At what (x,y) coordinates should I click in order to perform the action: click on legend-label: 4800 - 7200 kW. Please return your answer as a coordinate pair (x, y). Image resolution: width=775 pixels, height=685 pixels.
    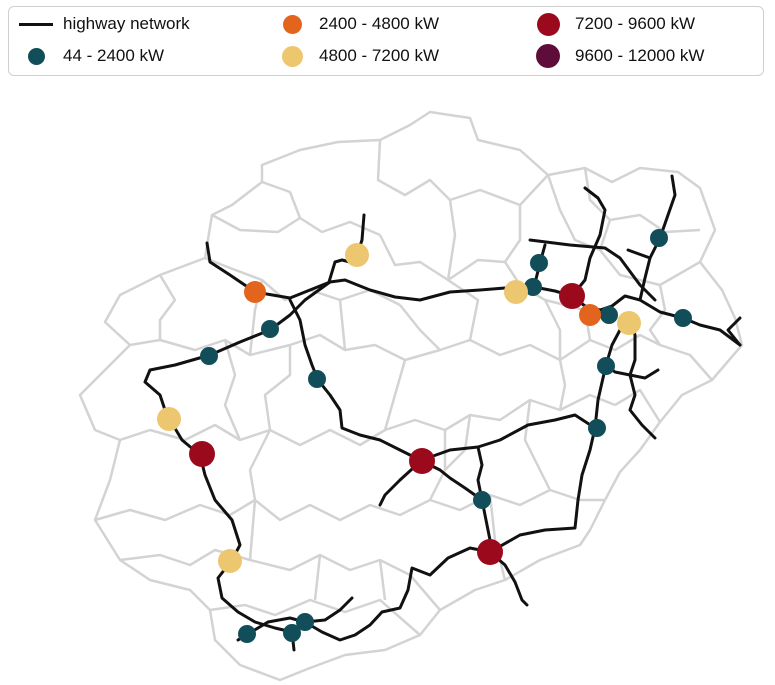
    Looking at the image, I should click on (379, 55).